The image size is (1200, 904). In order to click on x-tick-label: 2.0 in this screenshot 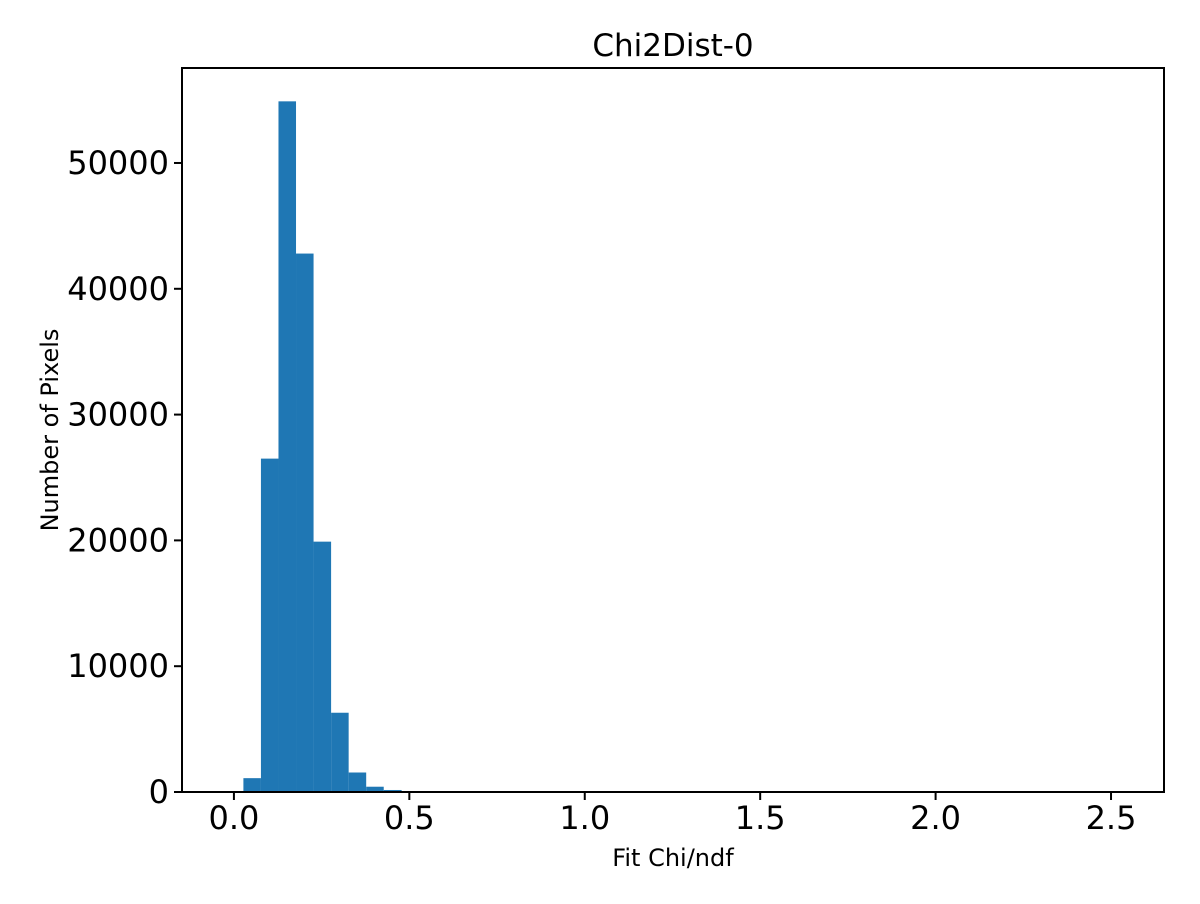, I will do `click(935, 818)`.